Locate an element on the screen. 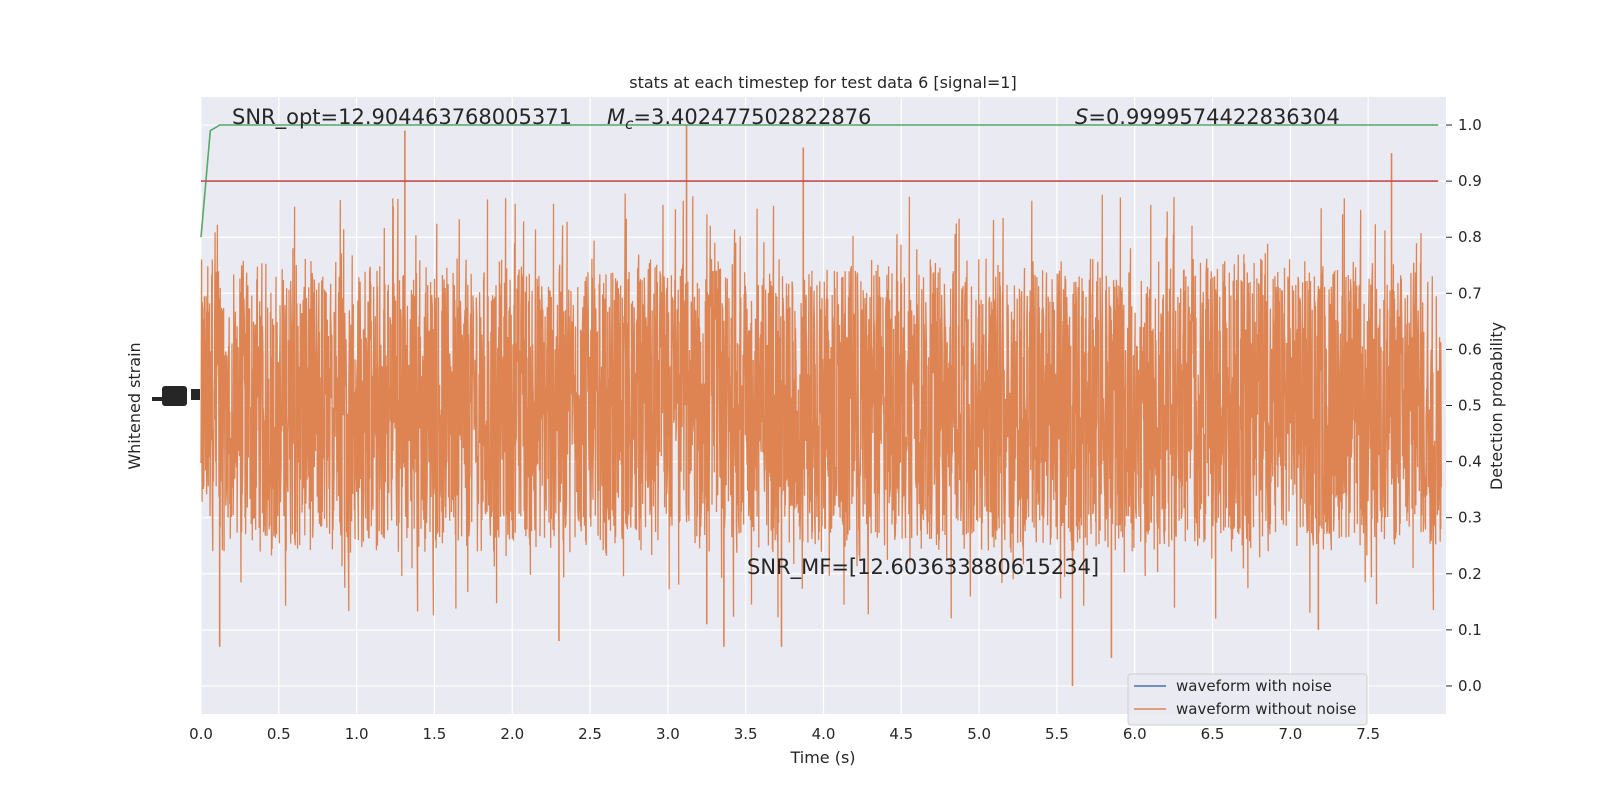 The width and height of the screenshot is (1600, 804). x-tick-label: 3.0 is located at coordinates (668, 734).